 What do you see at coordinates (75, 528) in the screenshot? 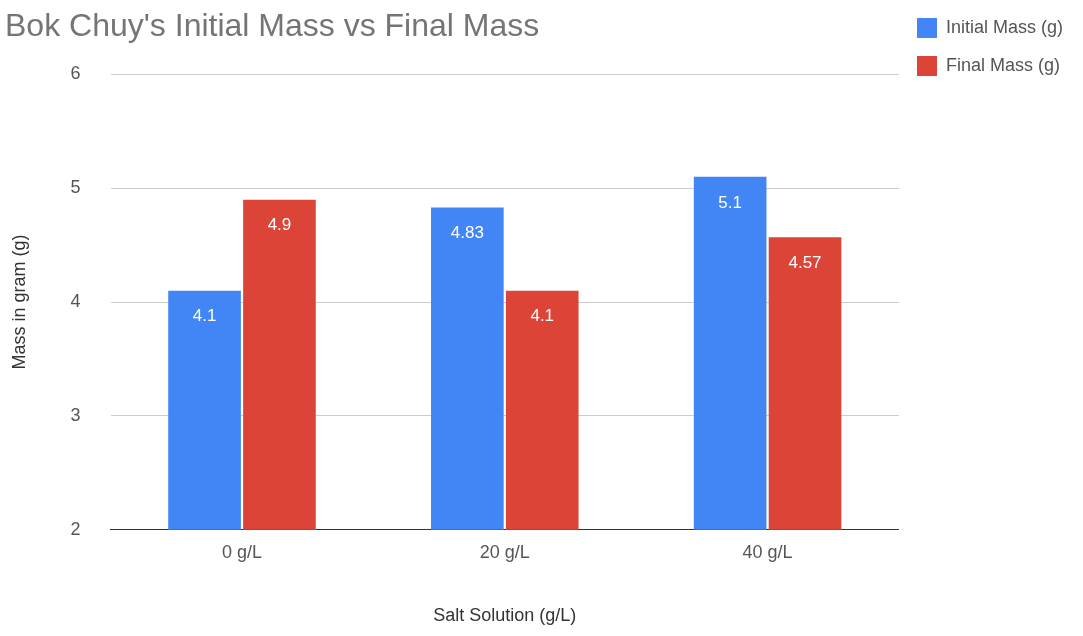
I see `y-tick-label: 2` at bounding box center [75, 528].